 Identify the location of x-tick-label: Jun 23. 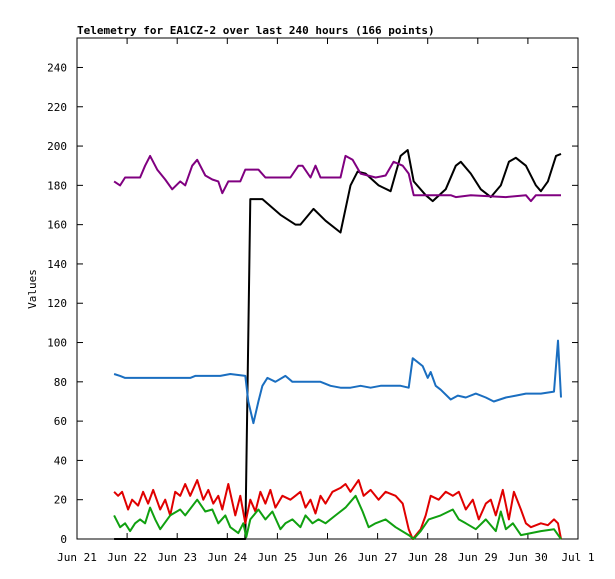
(177, 557).